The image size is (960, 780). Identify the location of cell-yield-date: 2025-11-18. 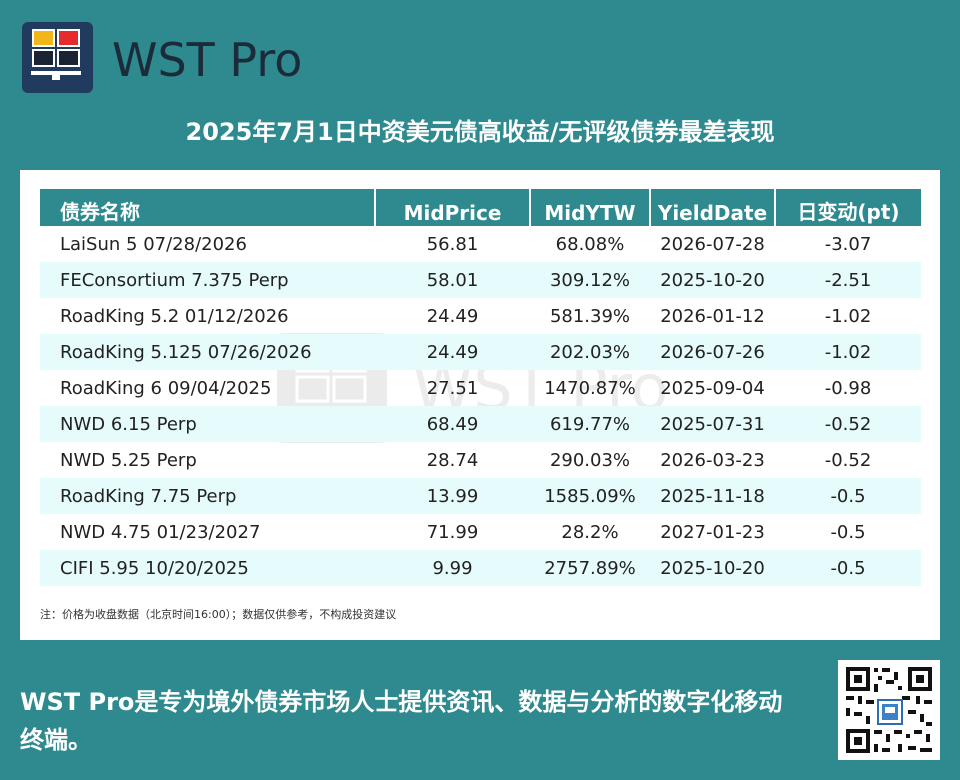
(712, 496).